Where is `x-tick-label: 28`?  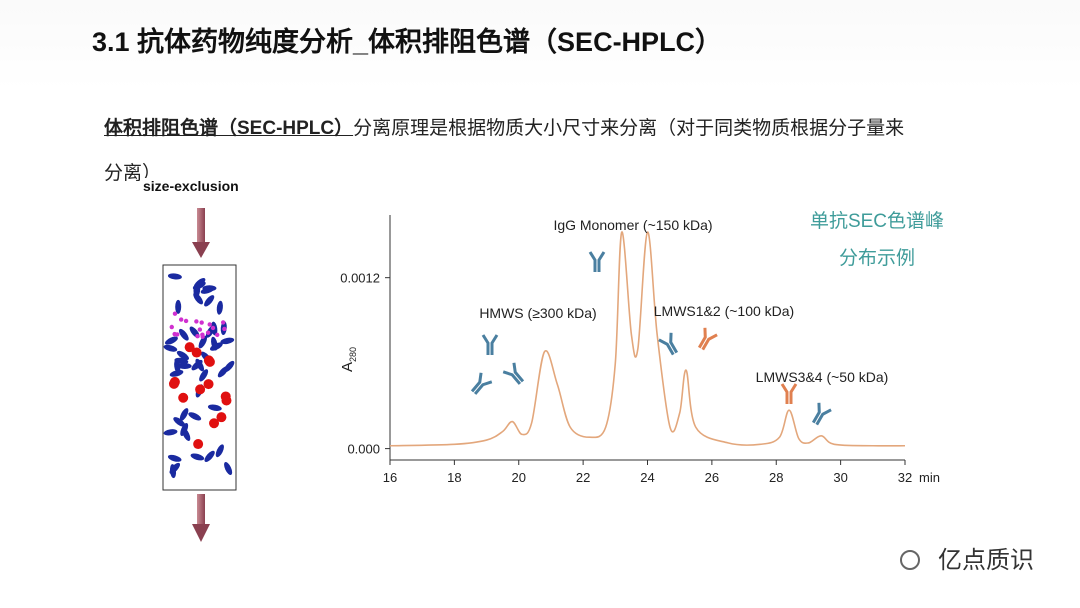
x-tick-label: 28 is located at coordinates (776, 477).